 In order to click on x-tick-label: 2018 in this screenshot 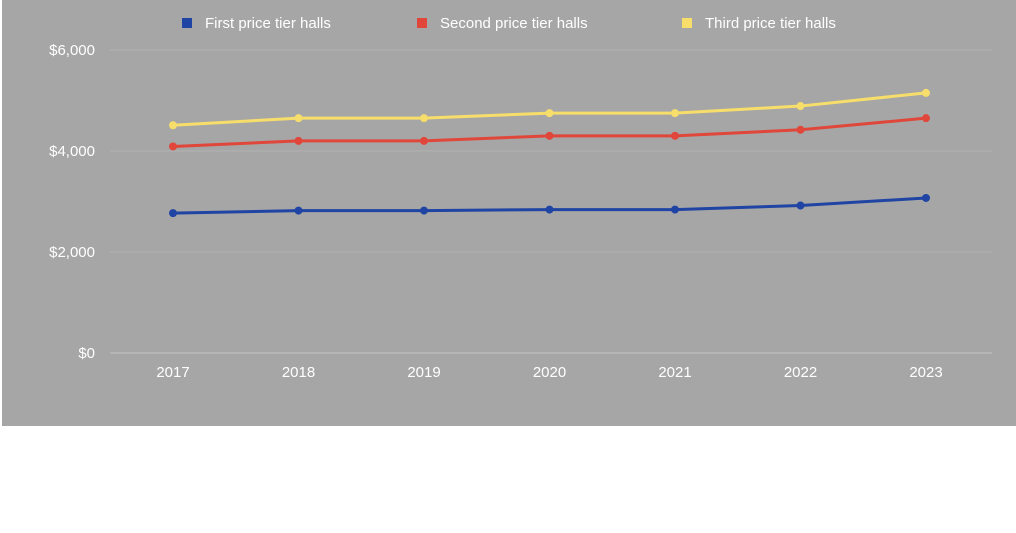, I will do `click(298, 372)`.